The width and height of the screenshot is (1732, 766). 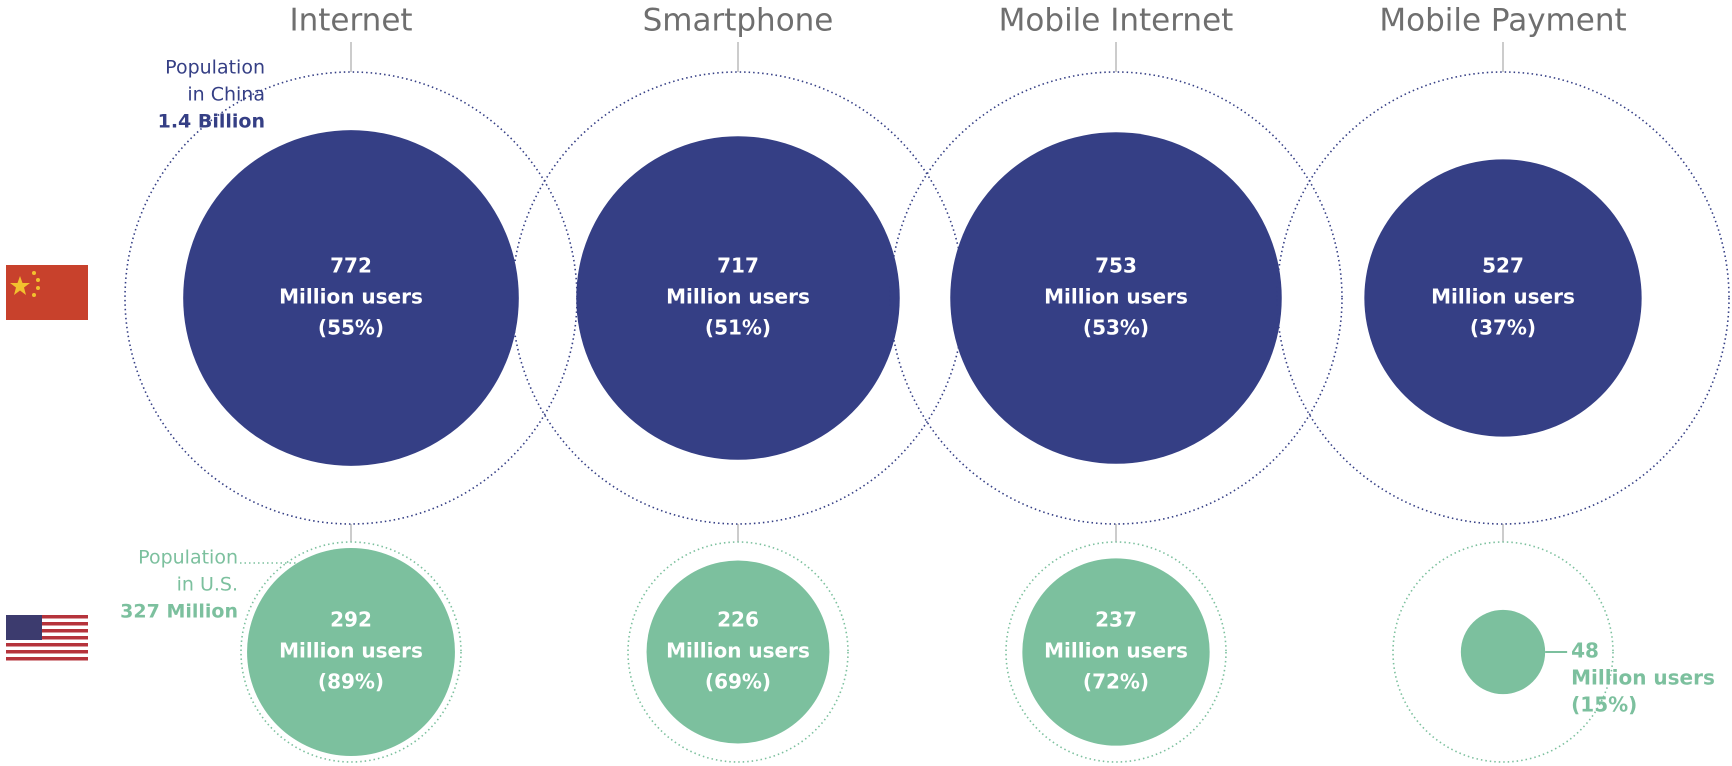 I want to click on bubble-label: (55%), so click(x=351, y=328).